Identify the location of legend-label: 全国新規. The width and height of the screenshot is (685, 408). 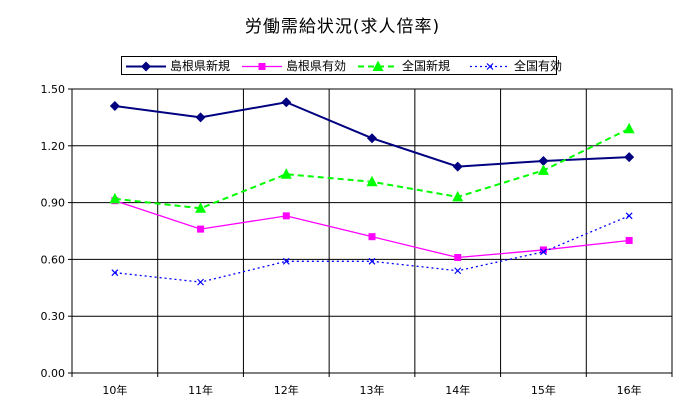
(426, 66).